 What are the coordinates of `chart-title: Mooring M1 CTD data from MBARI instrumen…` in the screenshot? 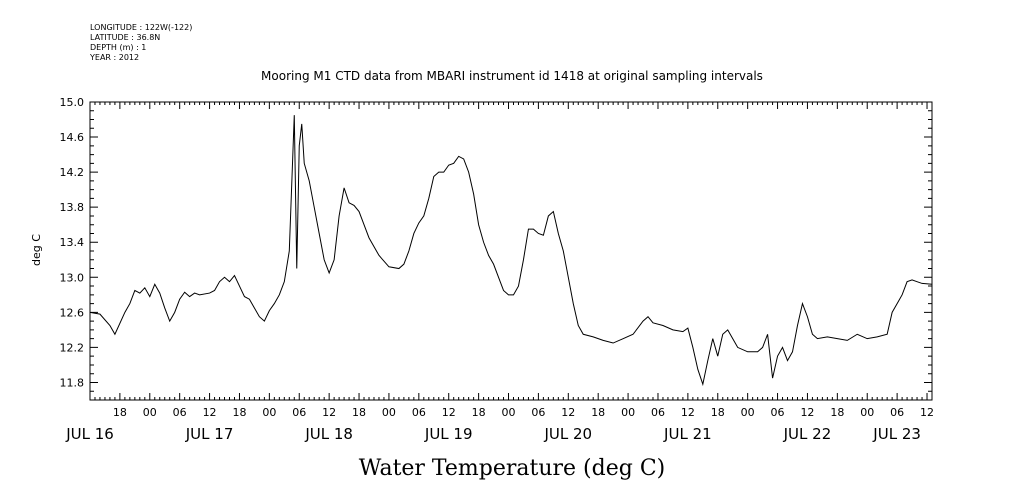 It's located at (512, 76).